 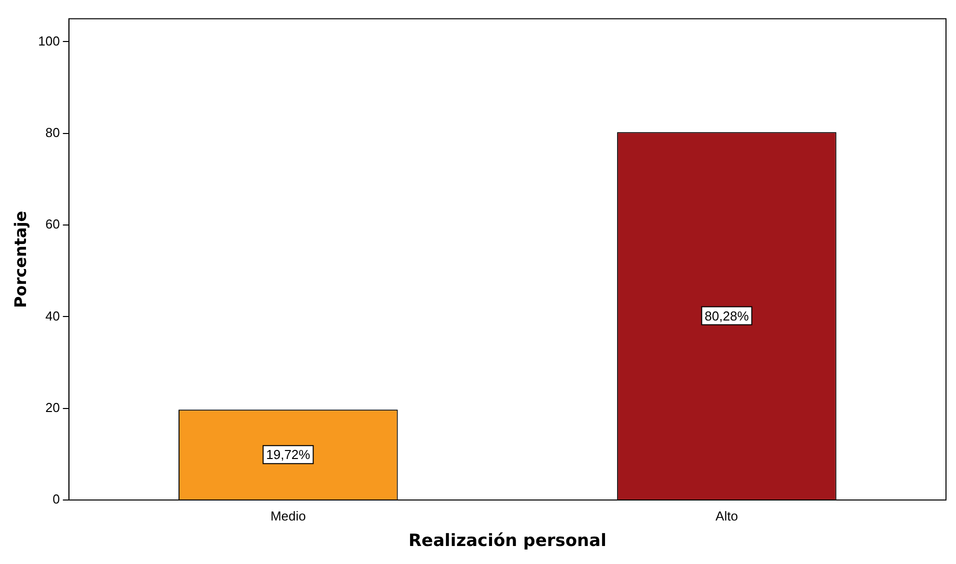 What do you see at coordinates (52, 407) in the screenshot?
I see `y-tick-label: 20` at bounding box center [52, 407].